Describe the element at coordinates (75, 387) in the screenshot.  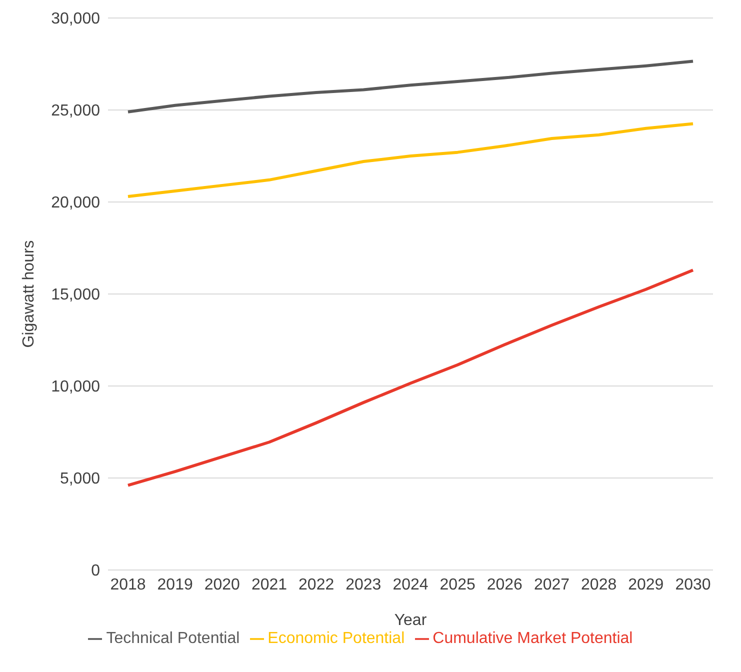
I see `y-tick-label: 10,000` at that location.